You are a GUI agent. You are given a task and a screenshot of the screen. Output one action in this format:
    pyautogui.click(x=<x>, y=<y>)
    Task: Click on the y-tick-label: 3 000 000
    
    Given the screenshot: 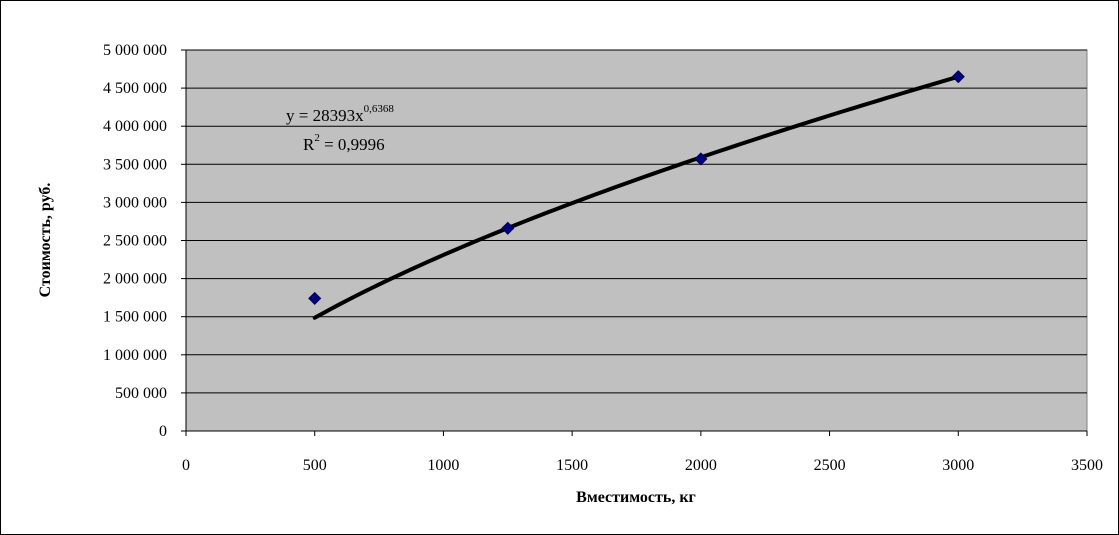 What is the action you would take?
    pyautogui.click(x=135, y=202)
    